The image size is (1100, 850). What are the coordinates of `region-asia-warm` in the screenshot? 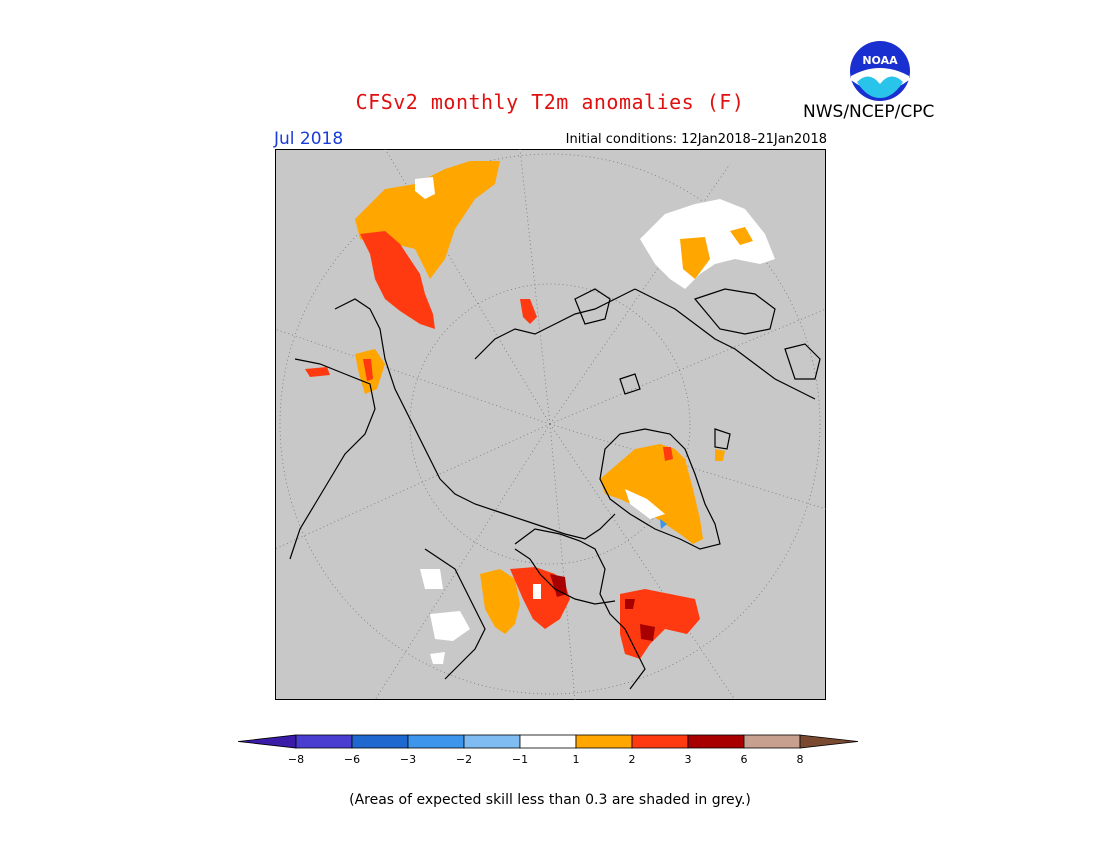 It's located at (695, 258).